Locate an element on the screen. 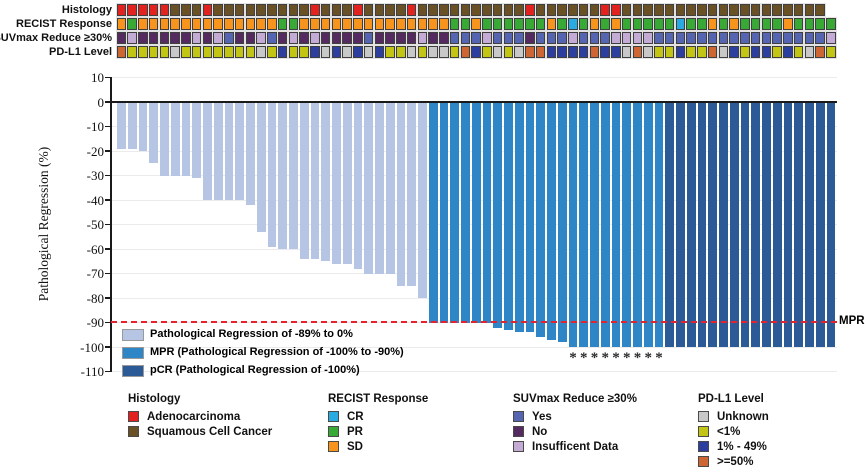 This screenshot has height=472, width=865. legend-label: Unknown is located at coordinates (743, 416).